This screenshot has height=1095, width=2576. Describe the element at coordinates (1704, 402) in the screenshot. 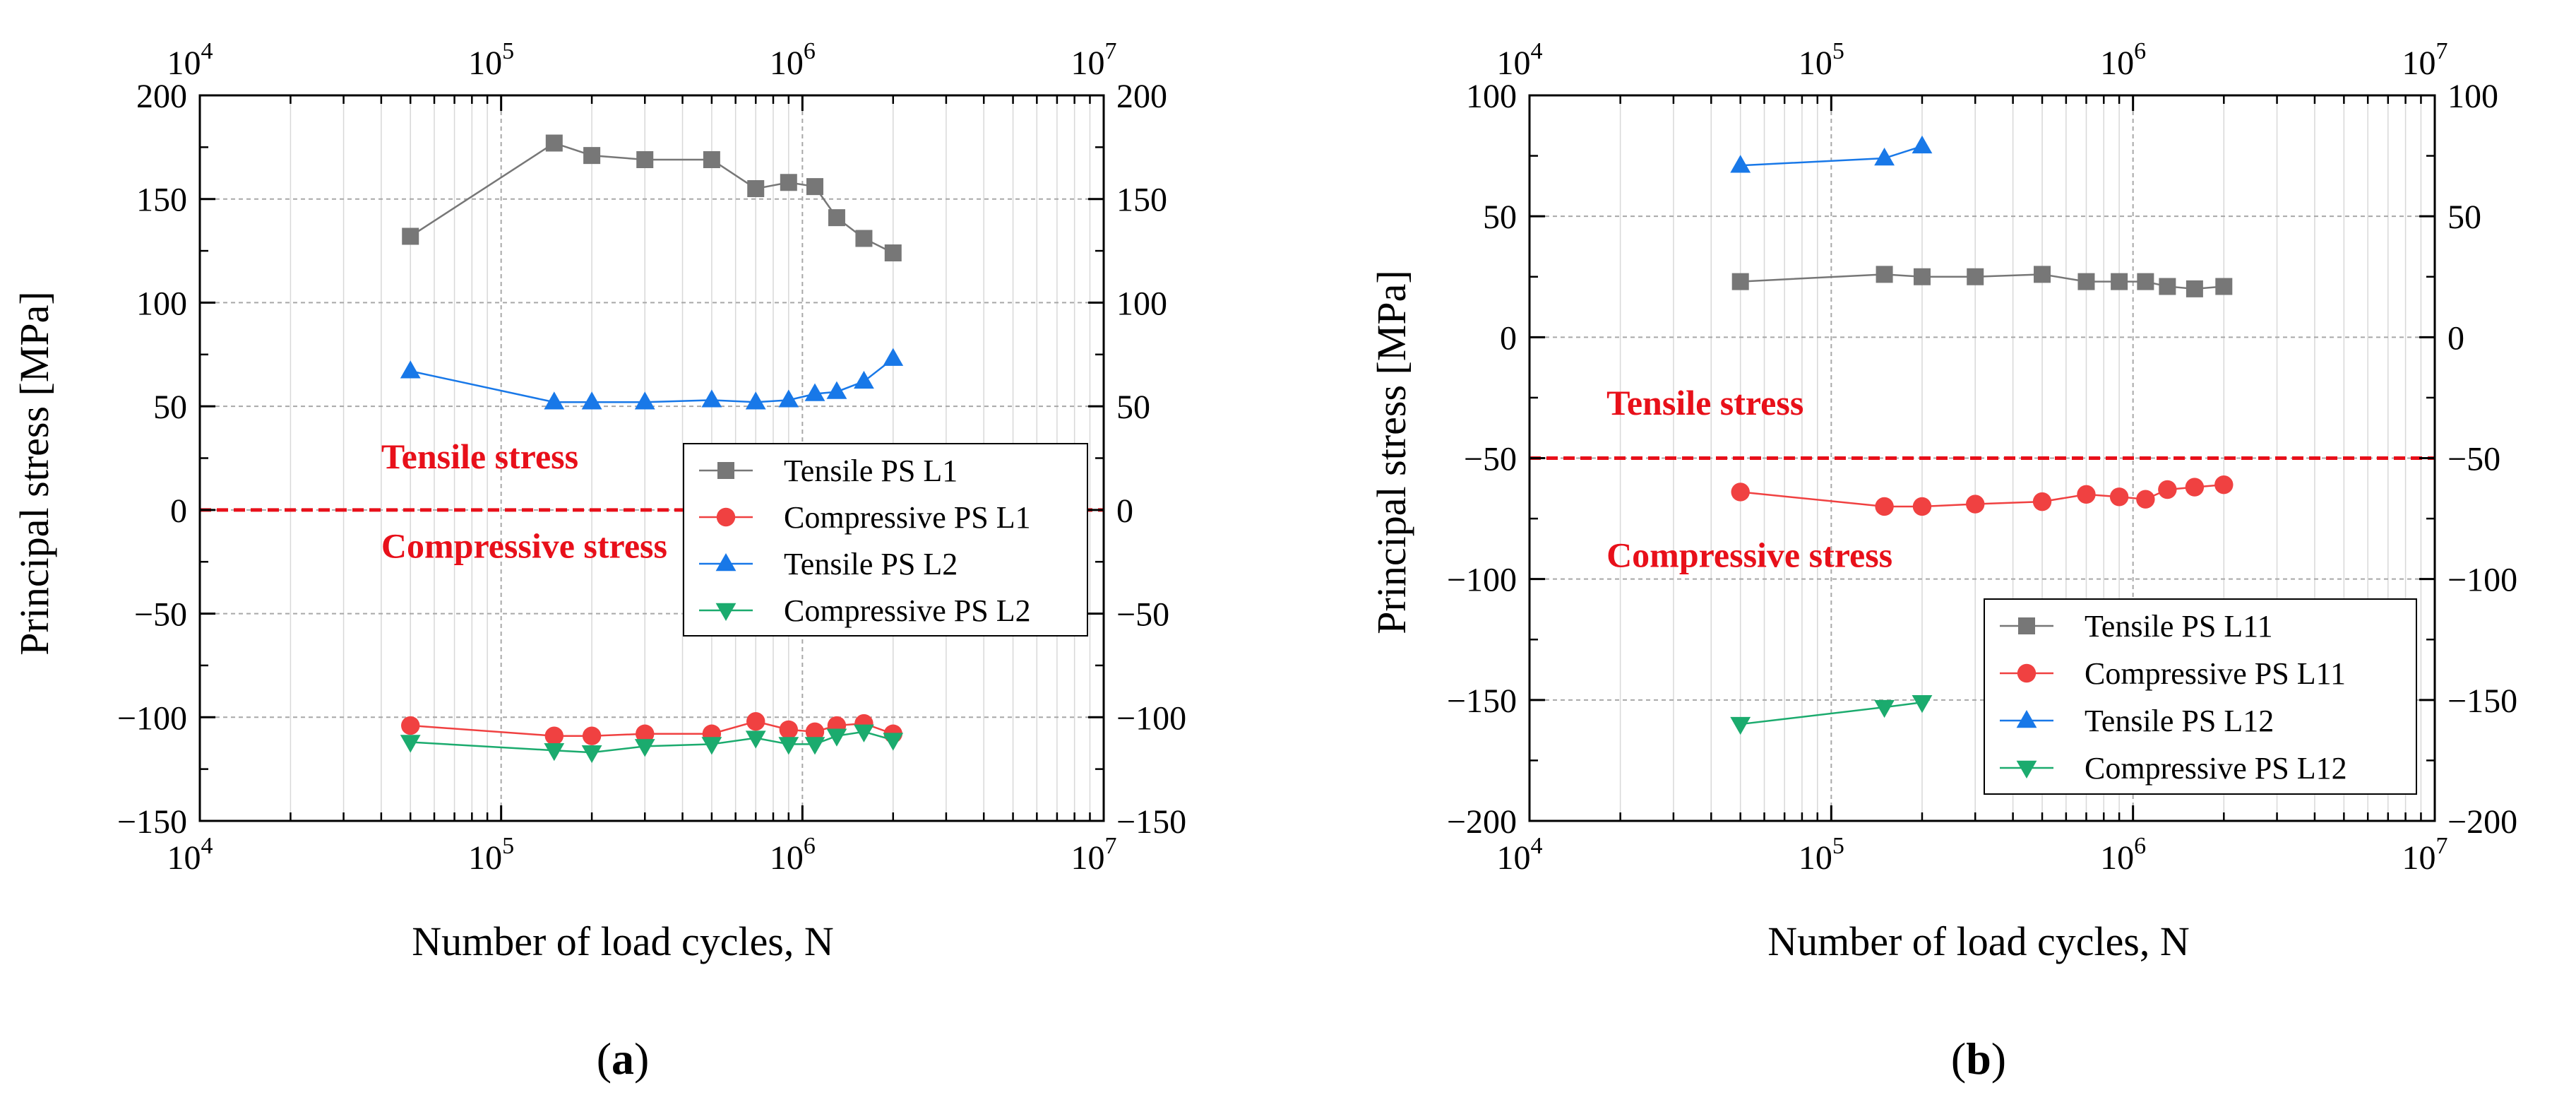

I see `annotation-tensile-b: Tensile stress` at that location.